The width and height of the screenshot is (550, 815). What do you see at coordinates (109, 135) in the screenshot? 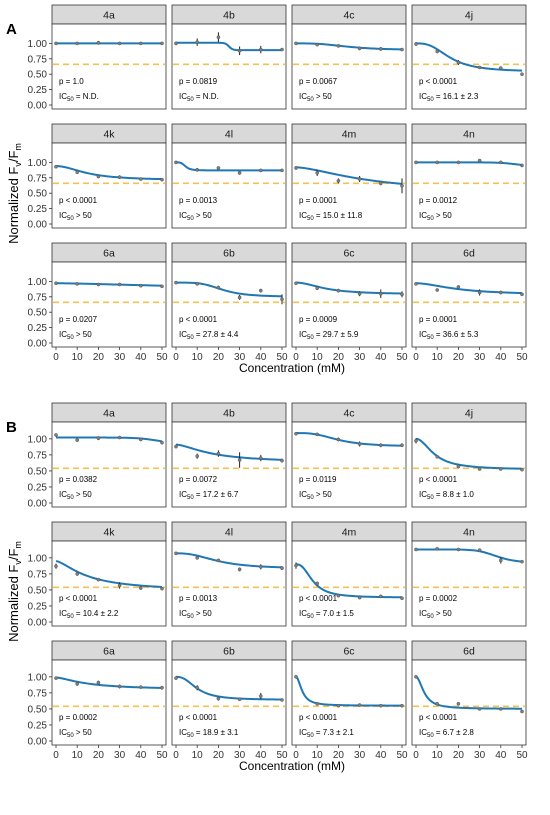
I see `facet-title: 4k` at bounding box center [109, 135].